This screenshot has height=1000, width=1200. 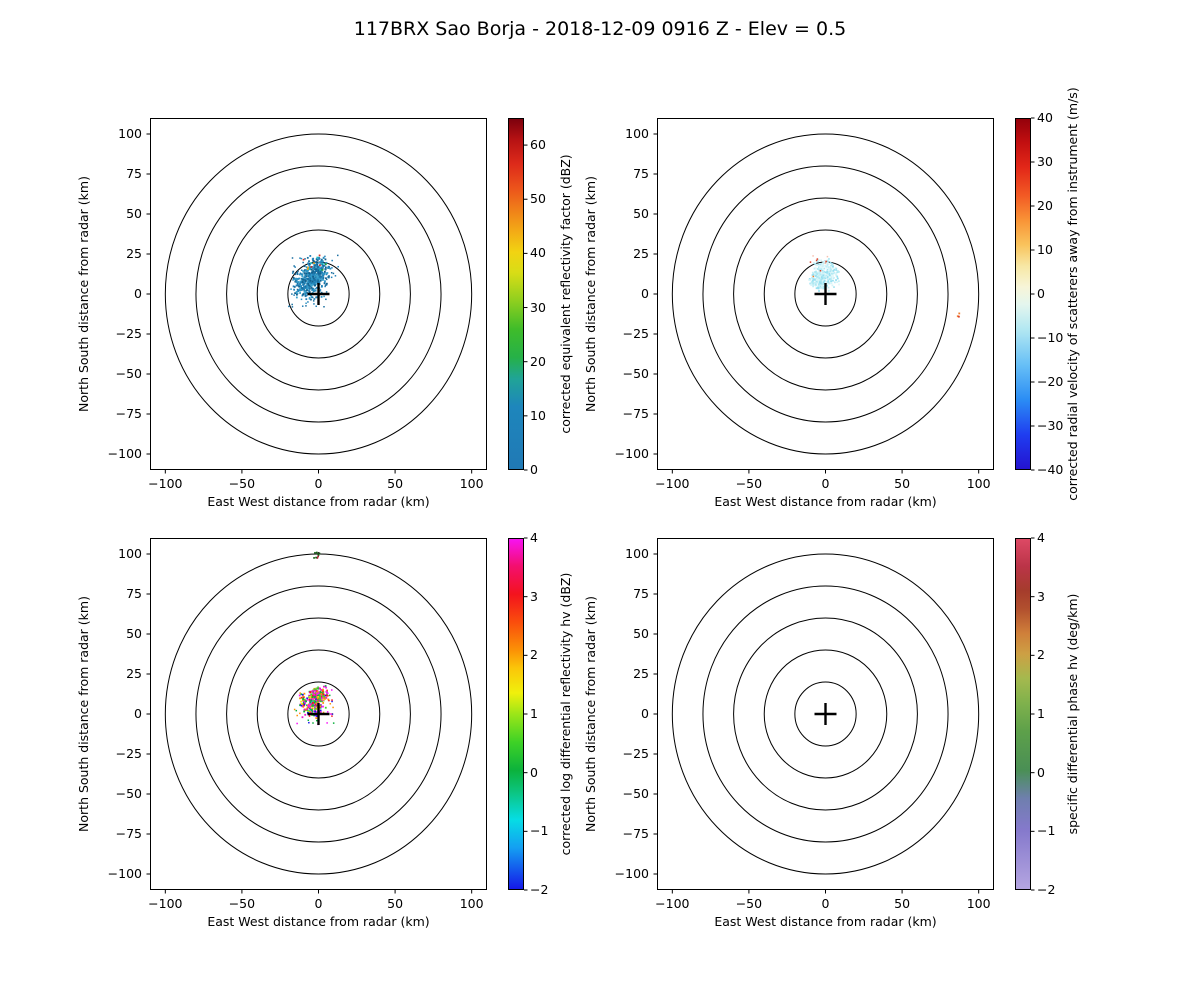 I want to click on colorbar-label: specific differential phase hv (deg/km), so click(x=1072, y=714).